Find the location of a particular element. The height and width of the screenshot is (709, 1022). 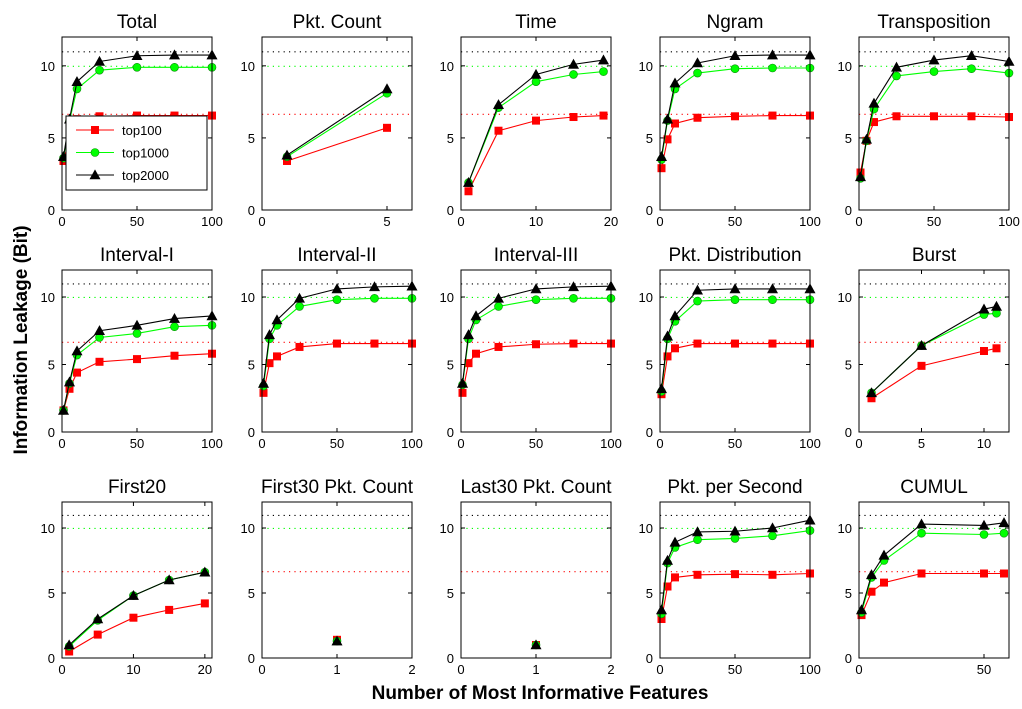

panel-interval-i: Interval-I 0 50 100 0 5 10 is located at coordinates (132, 348).